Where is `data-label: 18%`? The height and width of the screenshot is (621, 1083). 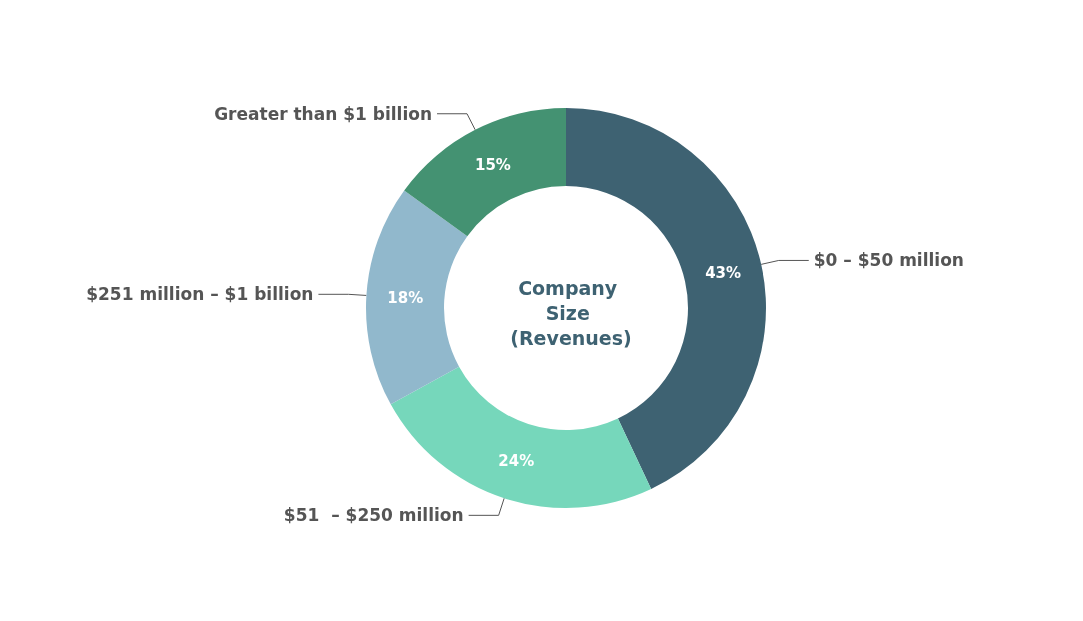
data-label: 18% is located at coordinates (405, 297).